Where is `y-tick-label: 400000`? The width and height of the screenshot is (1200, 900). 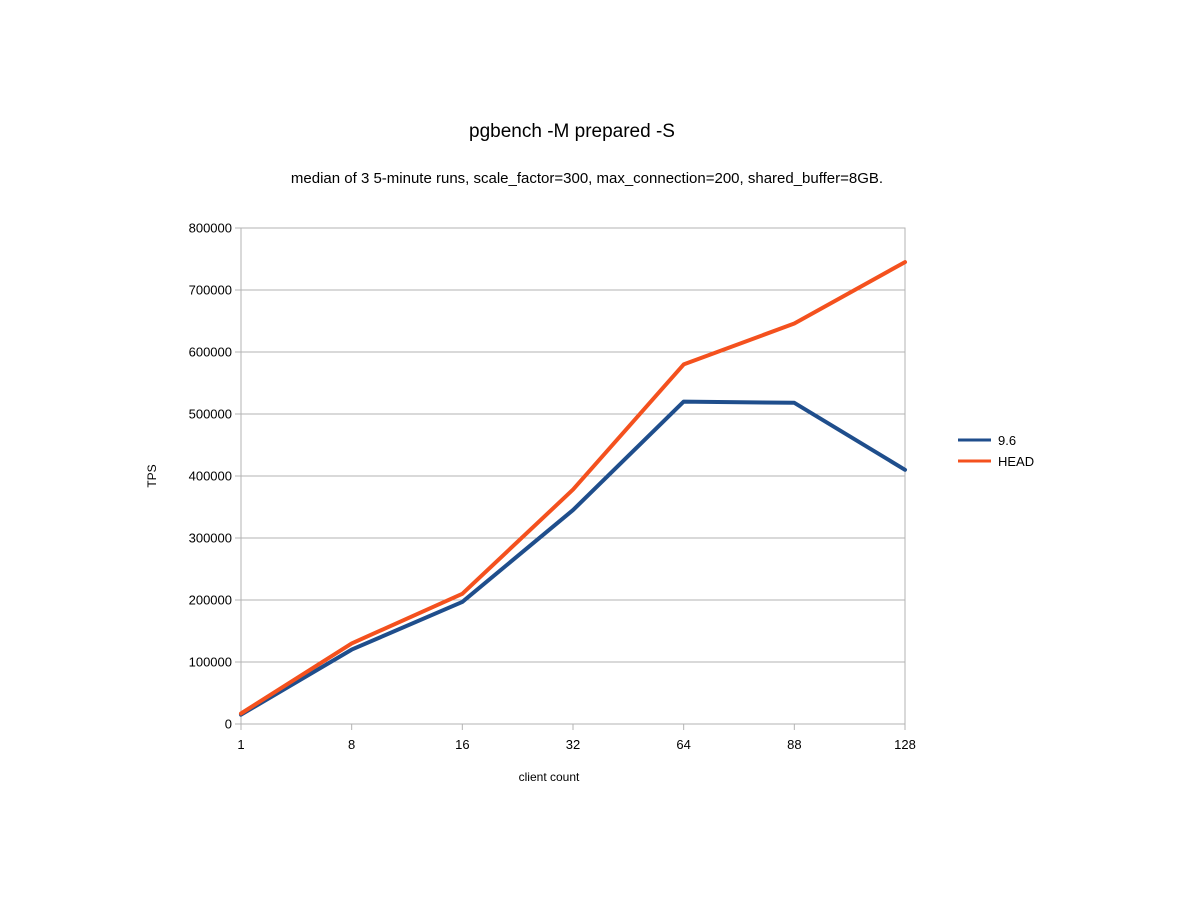 y-tick-label: 400000 is located at coordinates (210, 476).